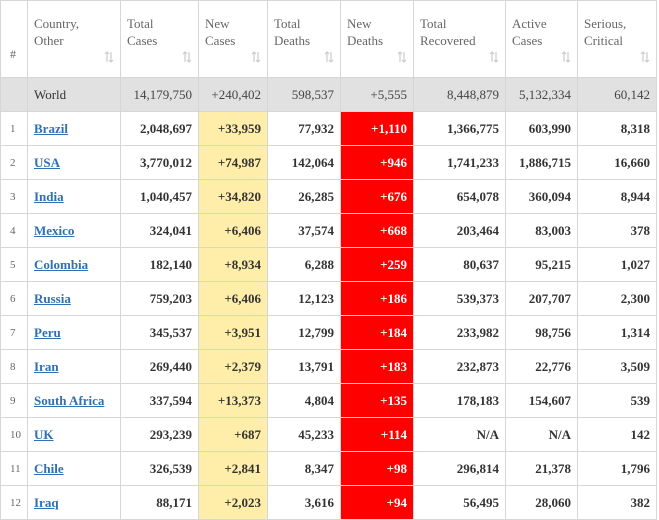 The width and height of the screenshot is (659, 520). I want to click on cell-text: 539,373, so click(477, 298).